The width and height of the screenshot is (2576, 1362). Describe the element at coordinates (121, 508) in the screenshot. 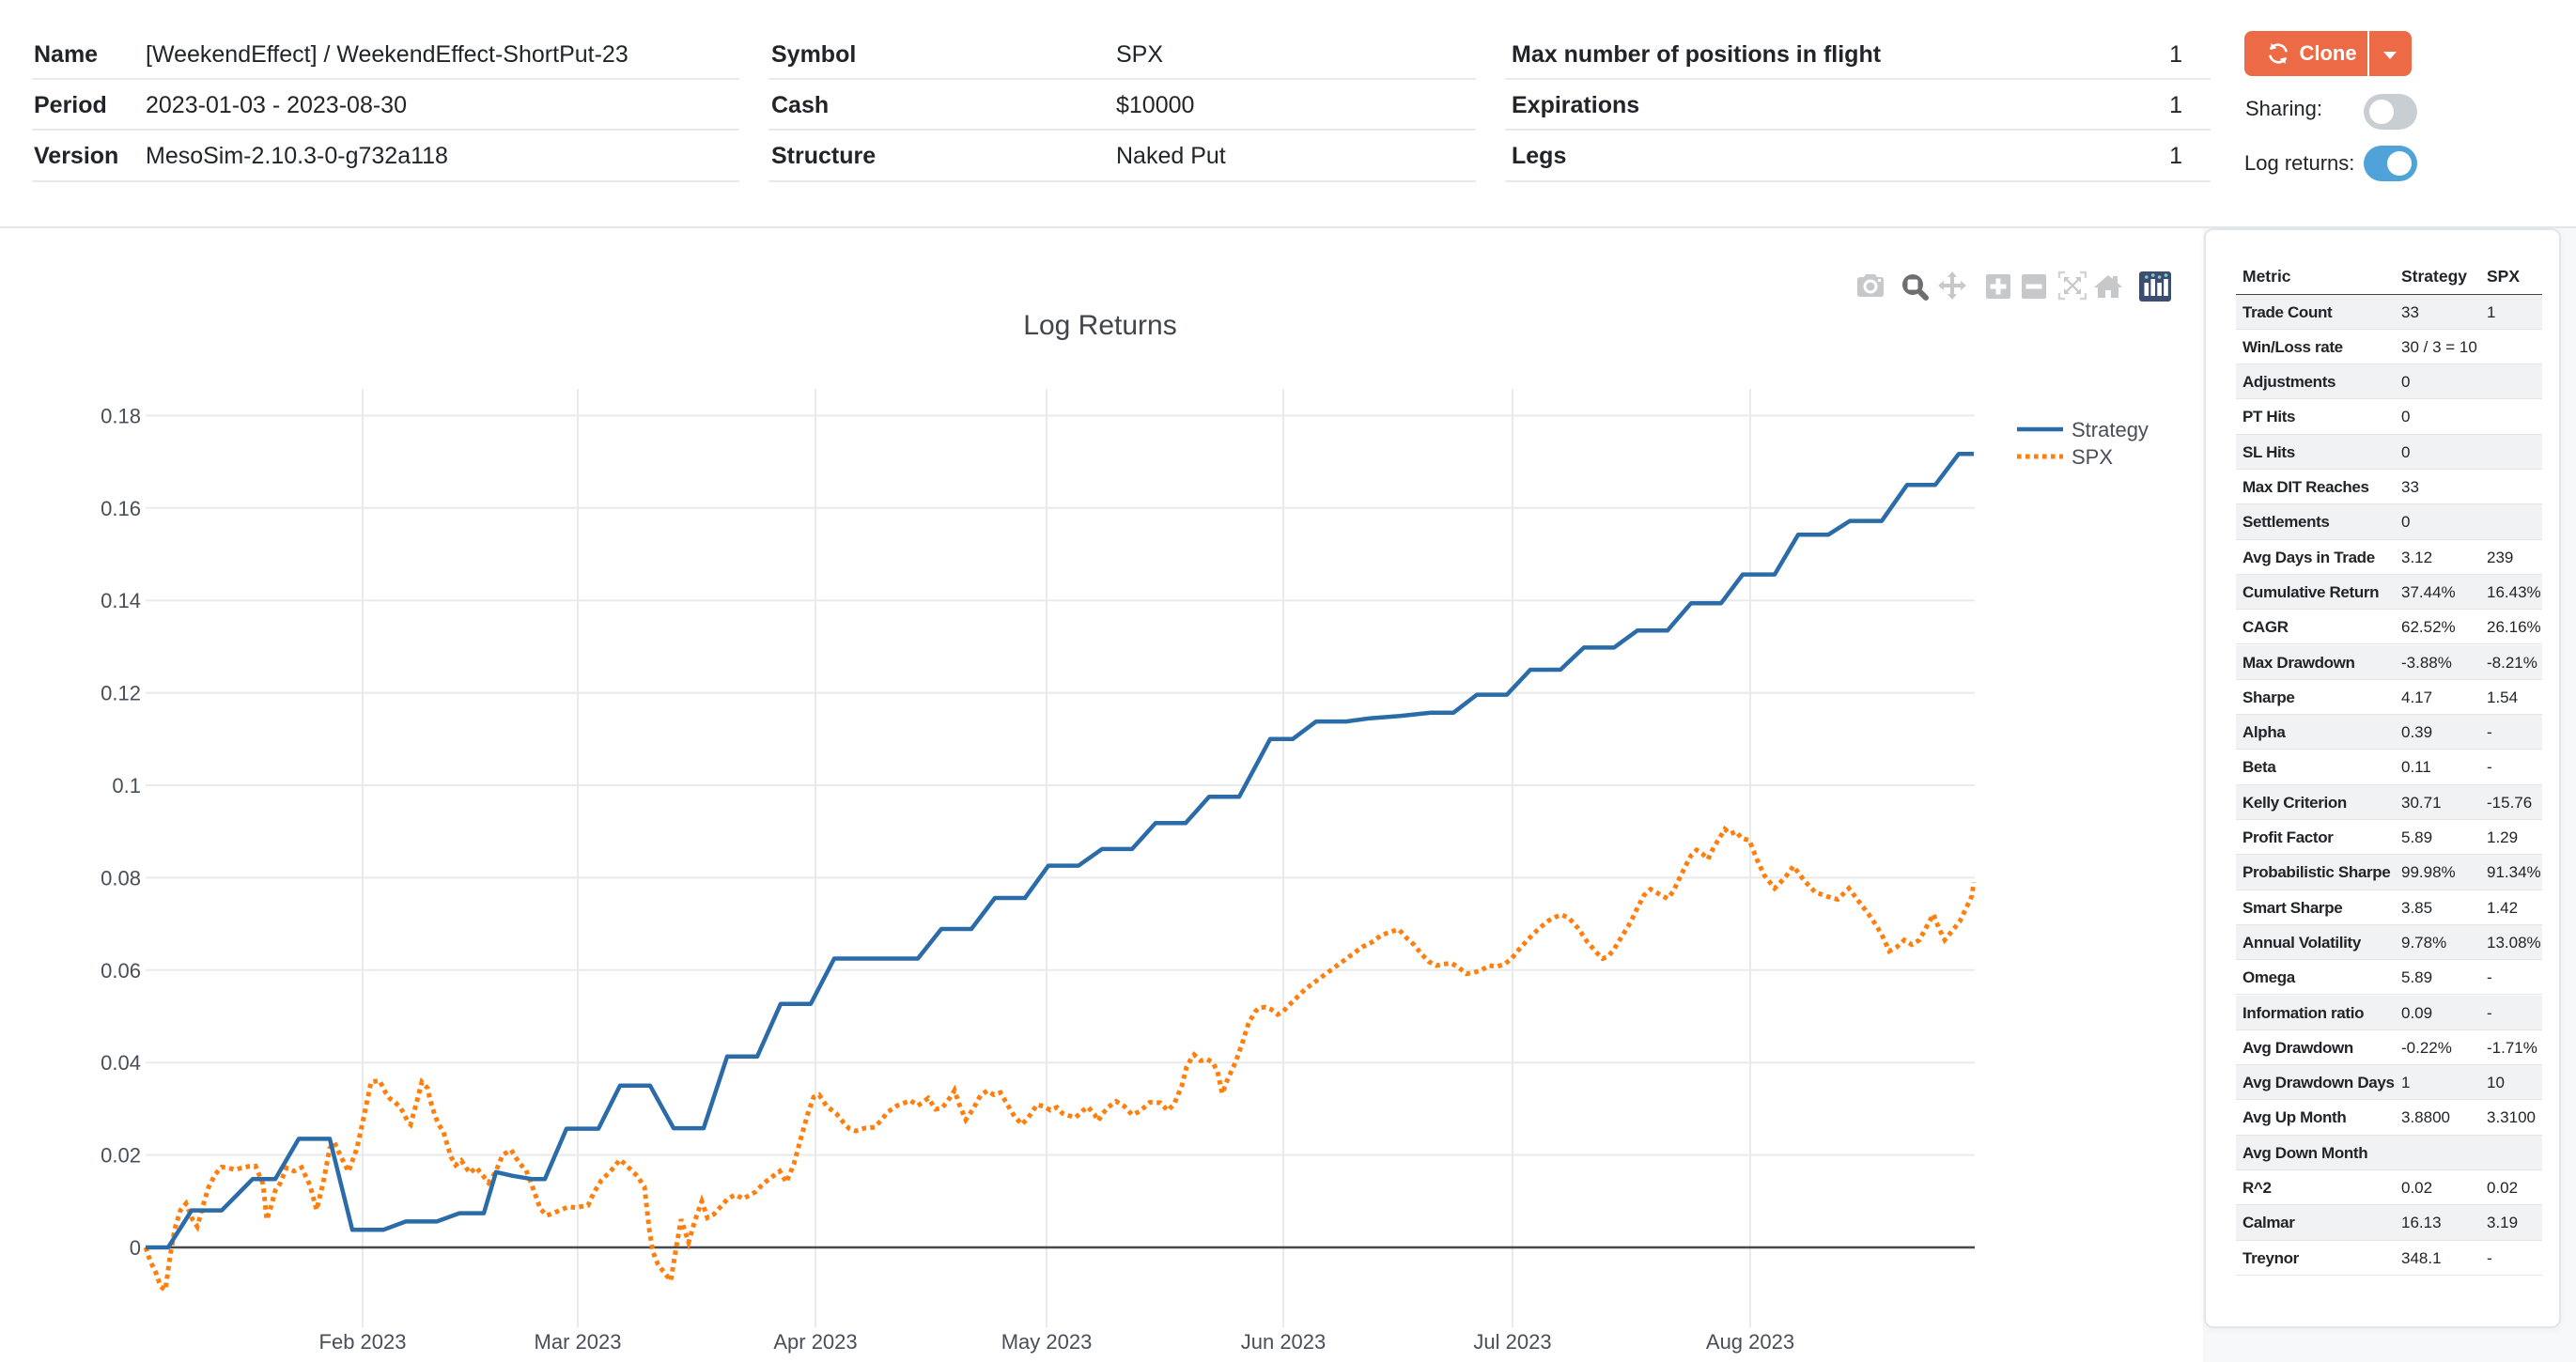

I see `svg-text: 0.16` at that location.